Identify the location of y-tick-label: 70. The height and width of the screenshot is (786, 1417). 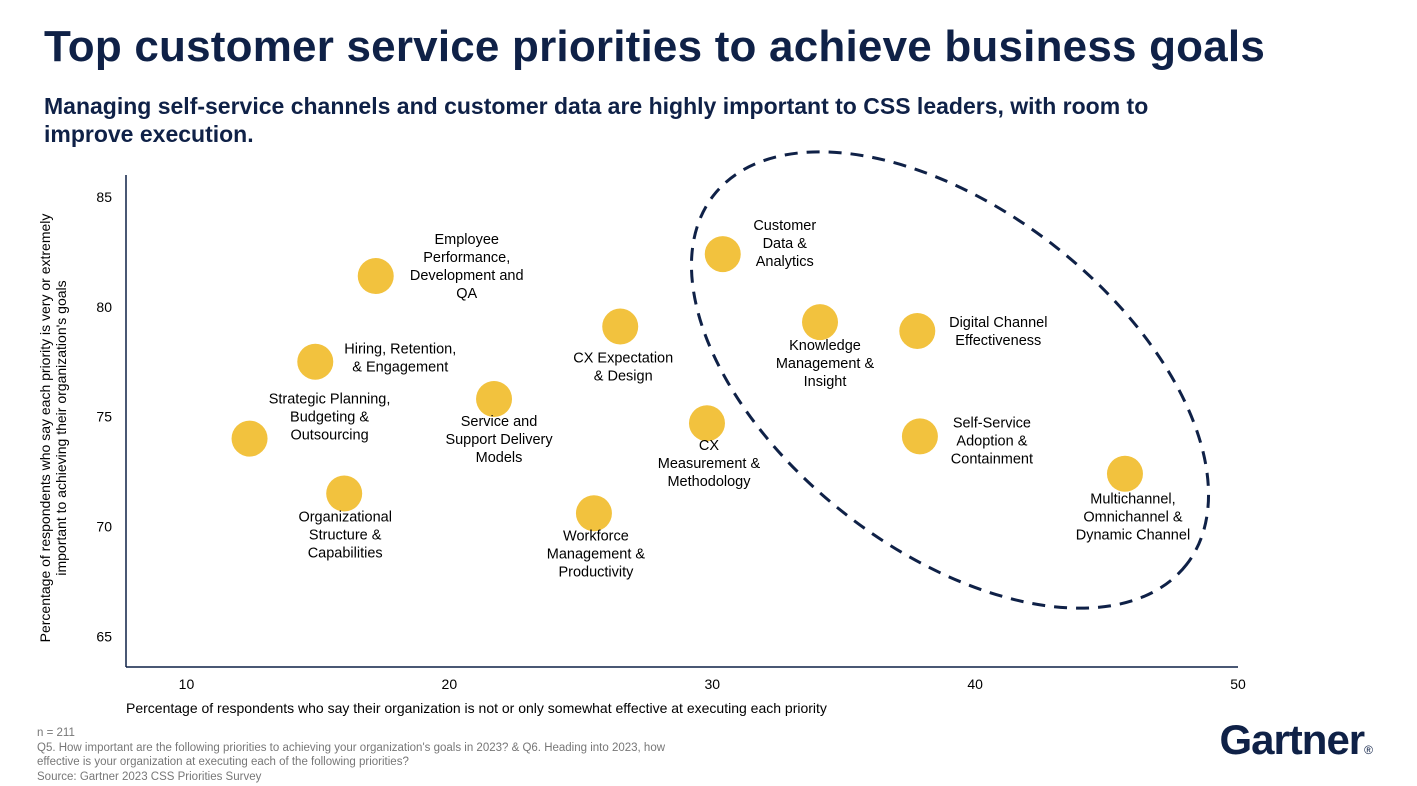
(104, 526).